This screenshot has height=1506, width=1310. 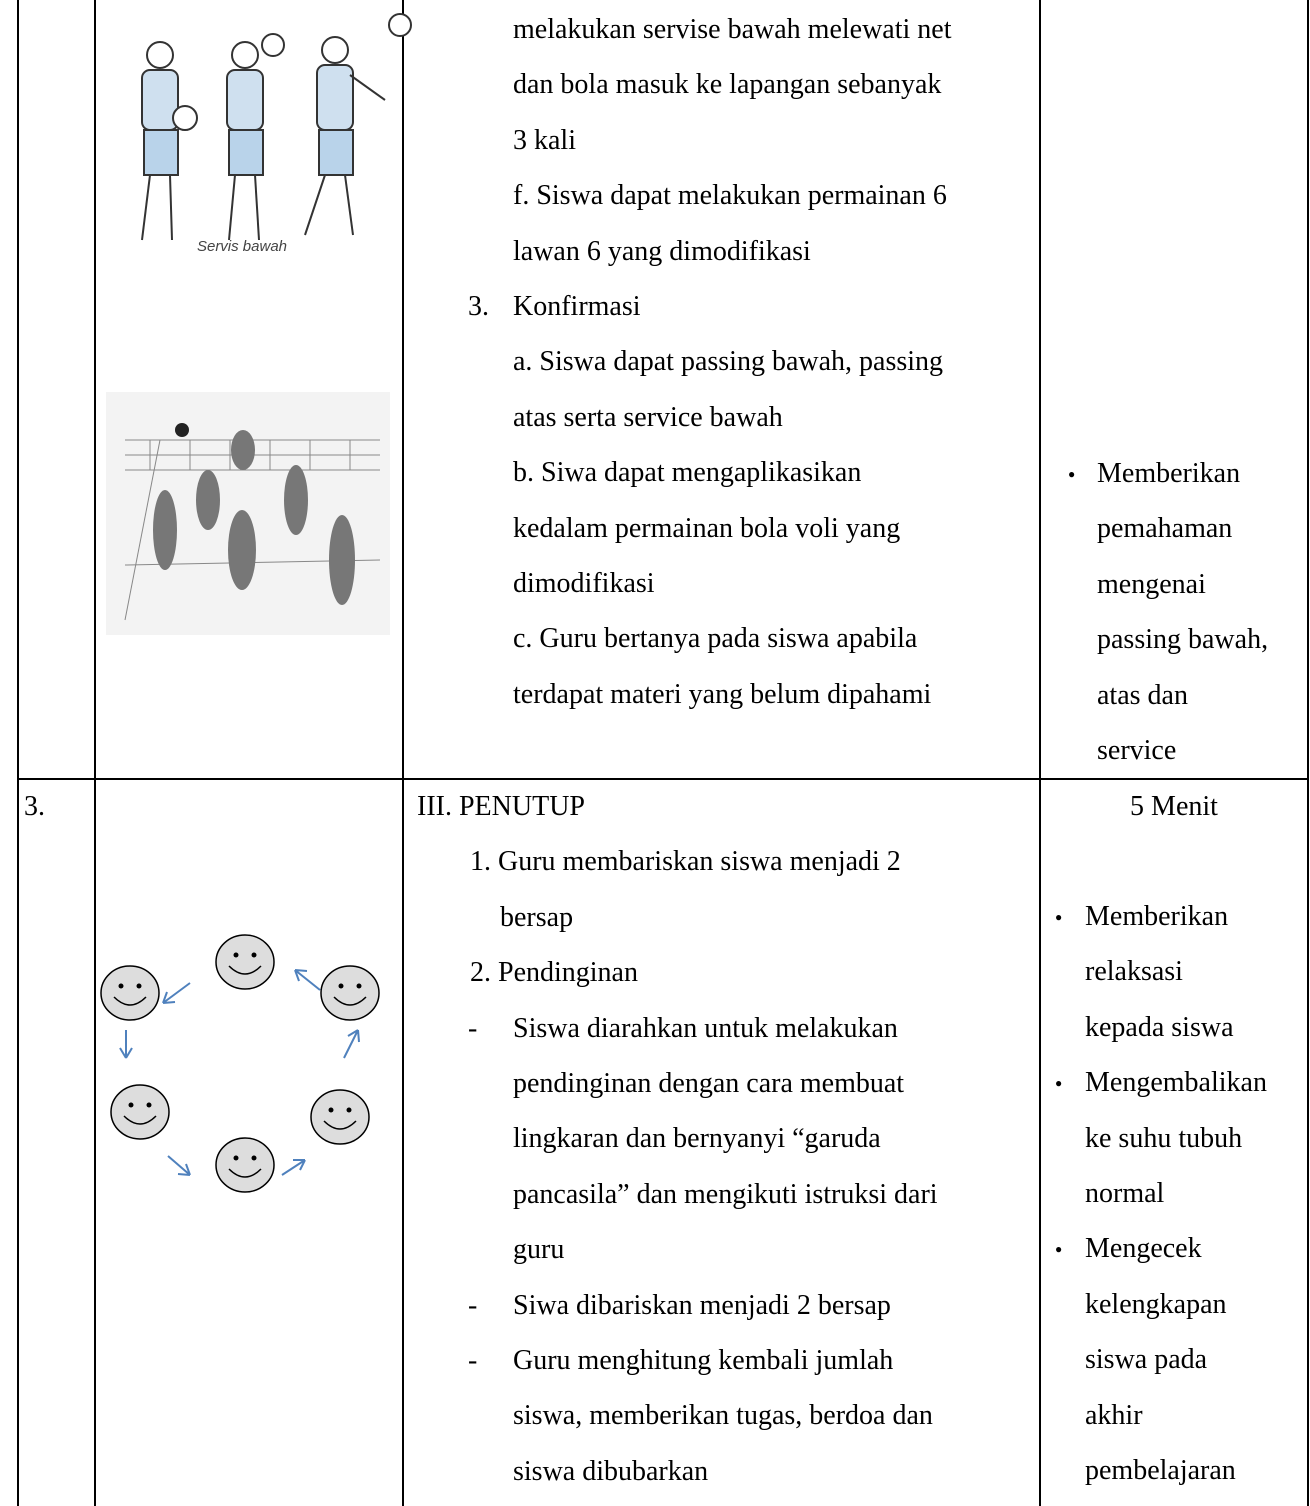 I want to click on note-line: passing bawah,, so click(x=1183, y=640).